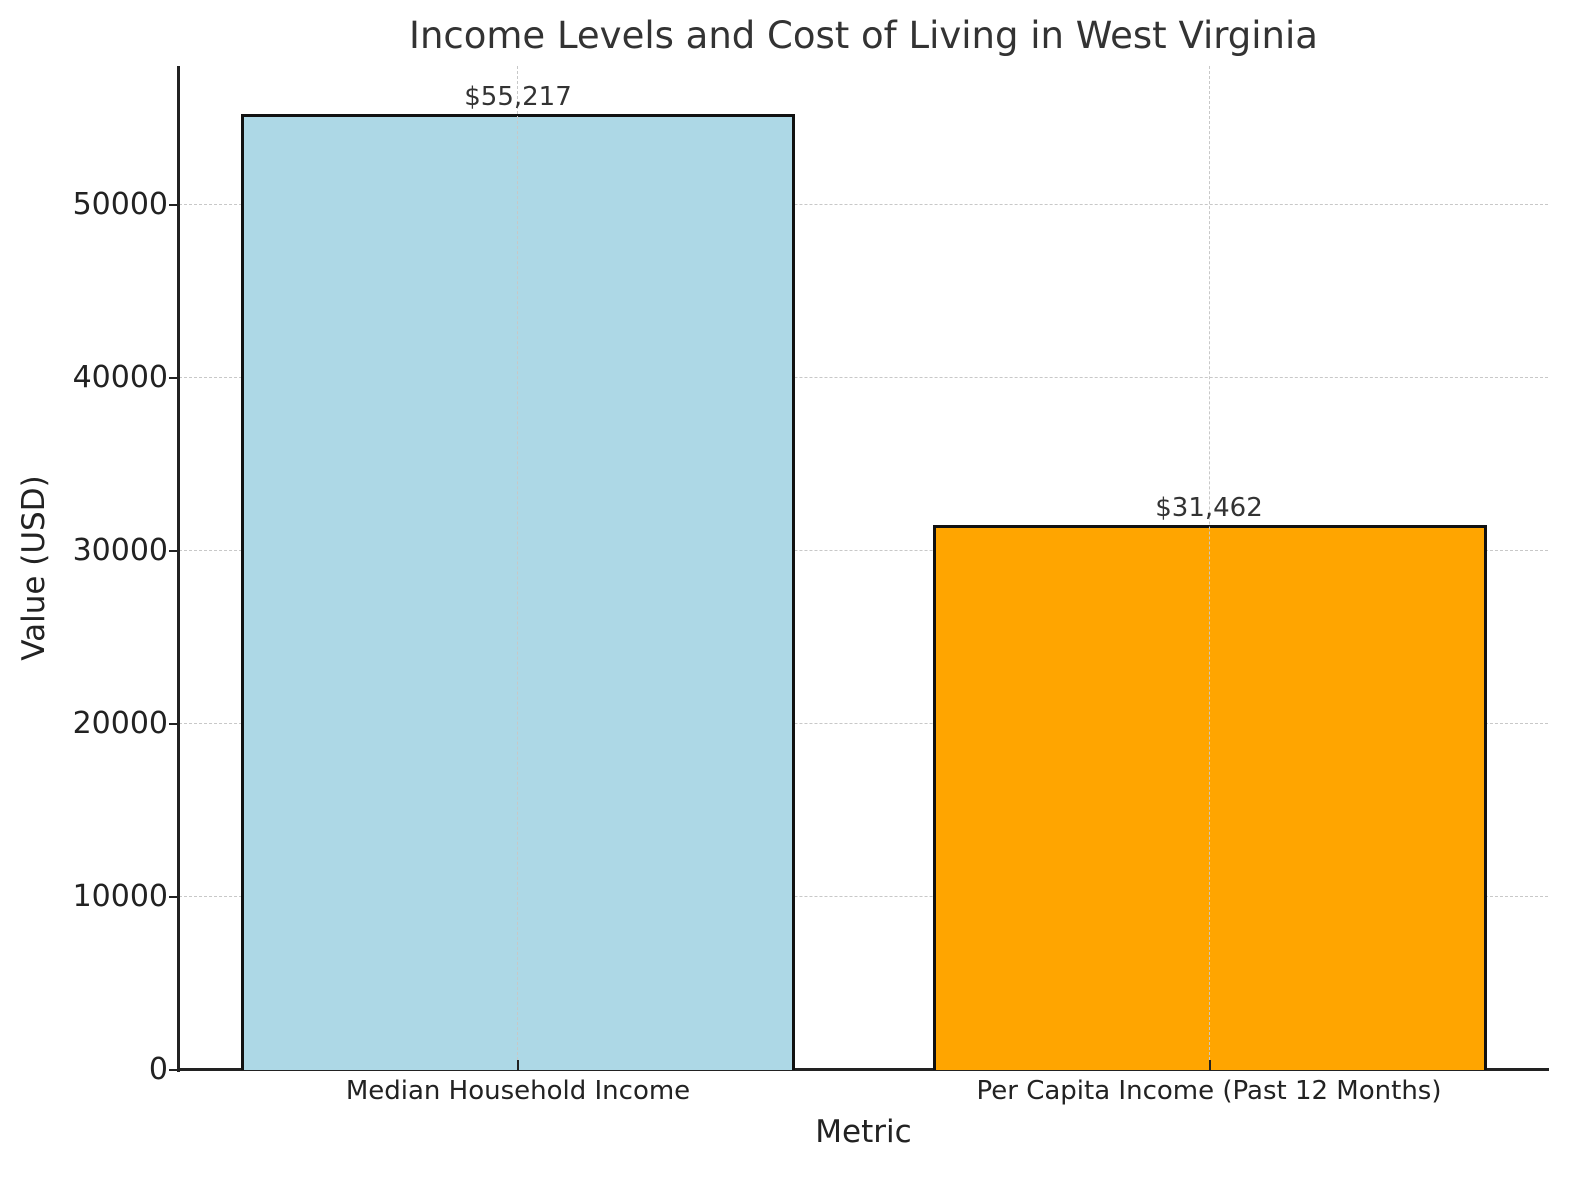 This screenshot has height=1180, width=1580. Describe the element at coordinates (120, 550) in the screenshot. I see `y-tick-label: 30000` at that location.